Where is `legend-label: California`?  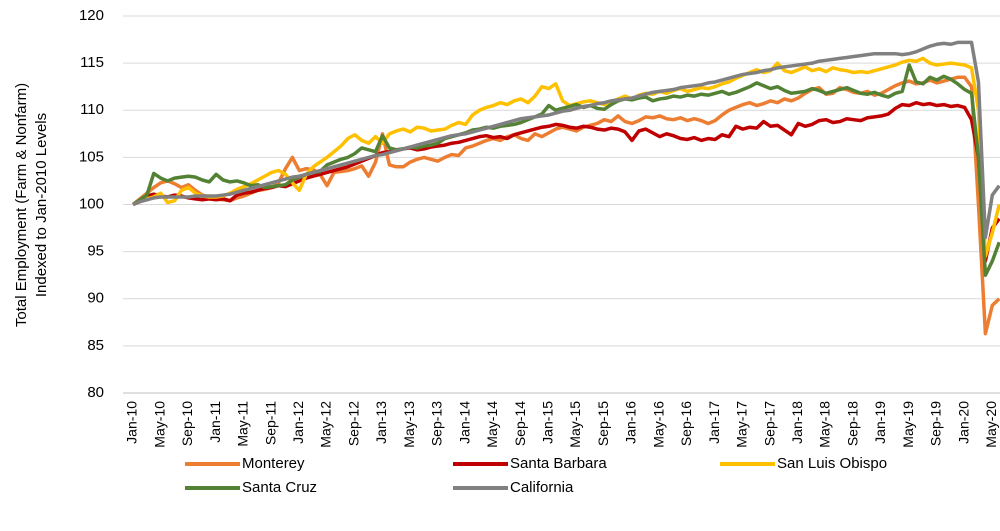
legend-label: California is located at coordinates (542, 487).